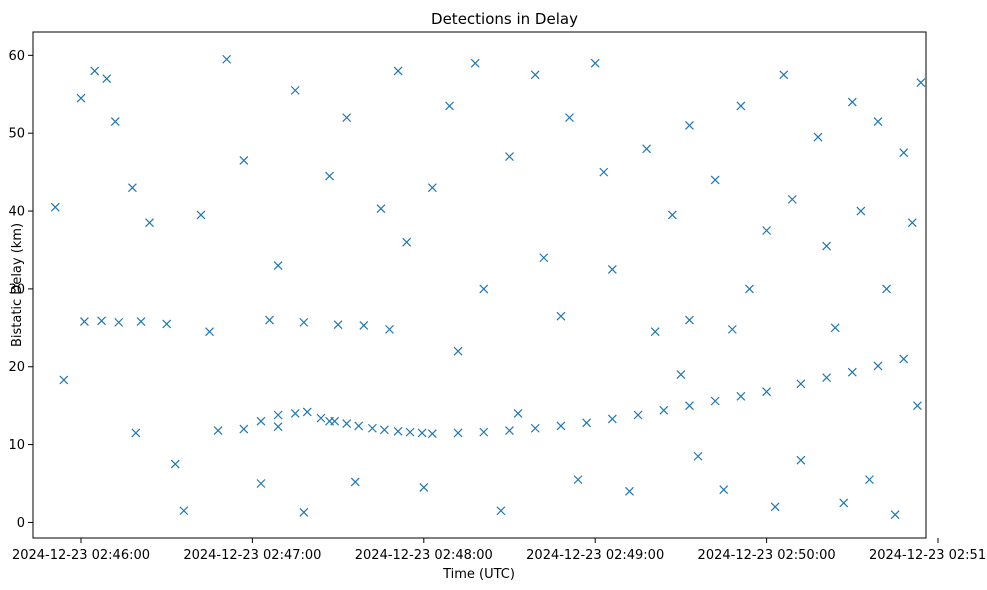  I want to click on y-tick-label: 40, so click(16, 212).